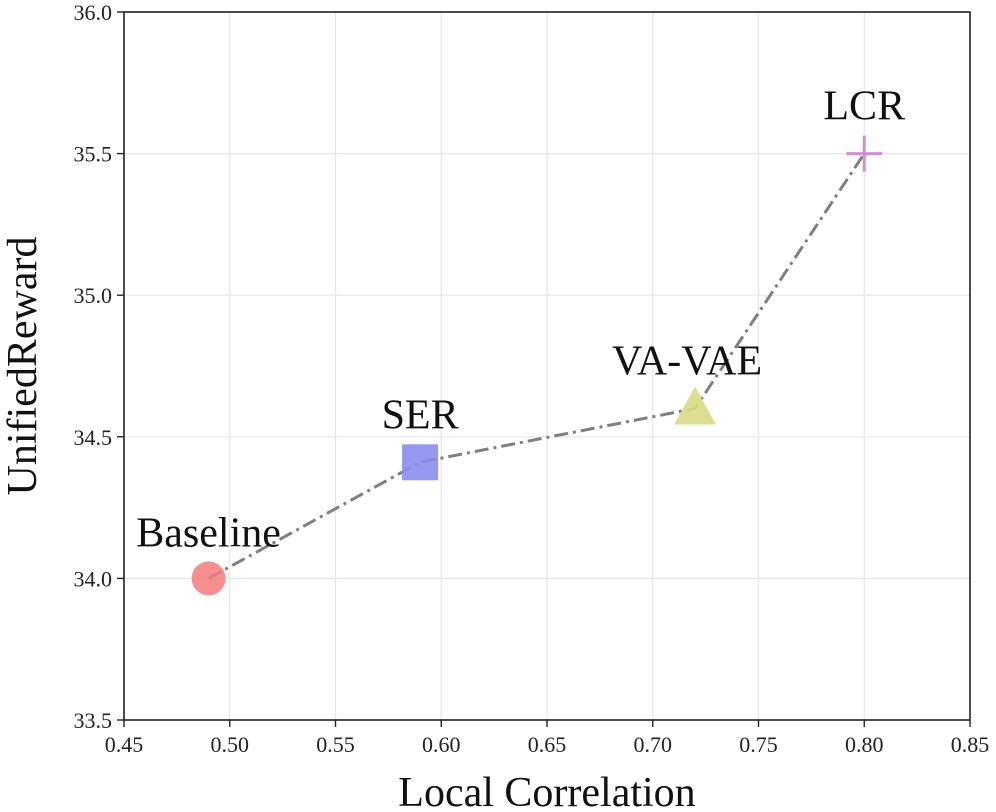  What do you see at coordinates (695, 405) in the screenshot?
I see `marker-va-vae` at bounding box center [695, 405].